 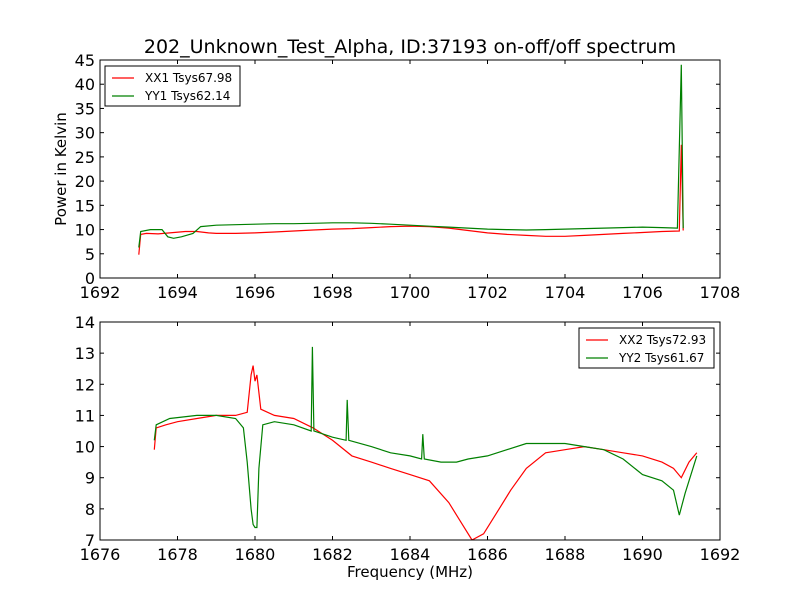 What do you see at coordinates (85, 384) in the screenshot?
I see `chart-2-ytick-label: 12` at bounding box center [85, 384].